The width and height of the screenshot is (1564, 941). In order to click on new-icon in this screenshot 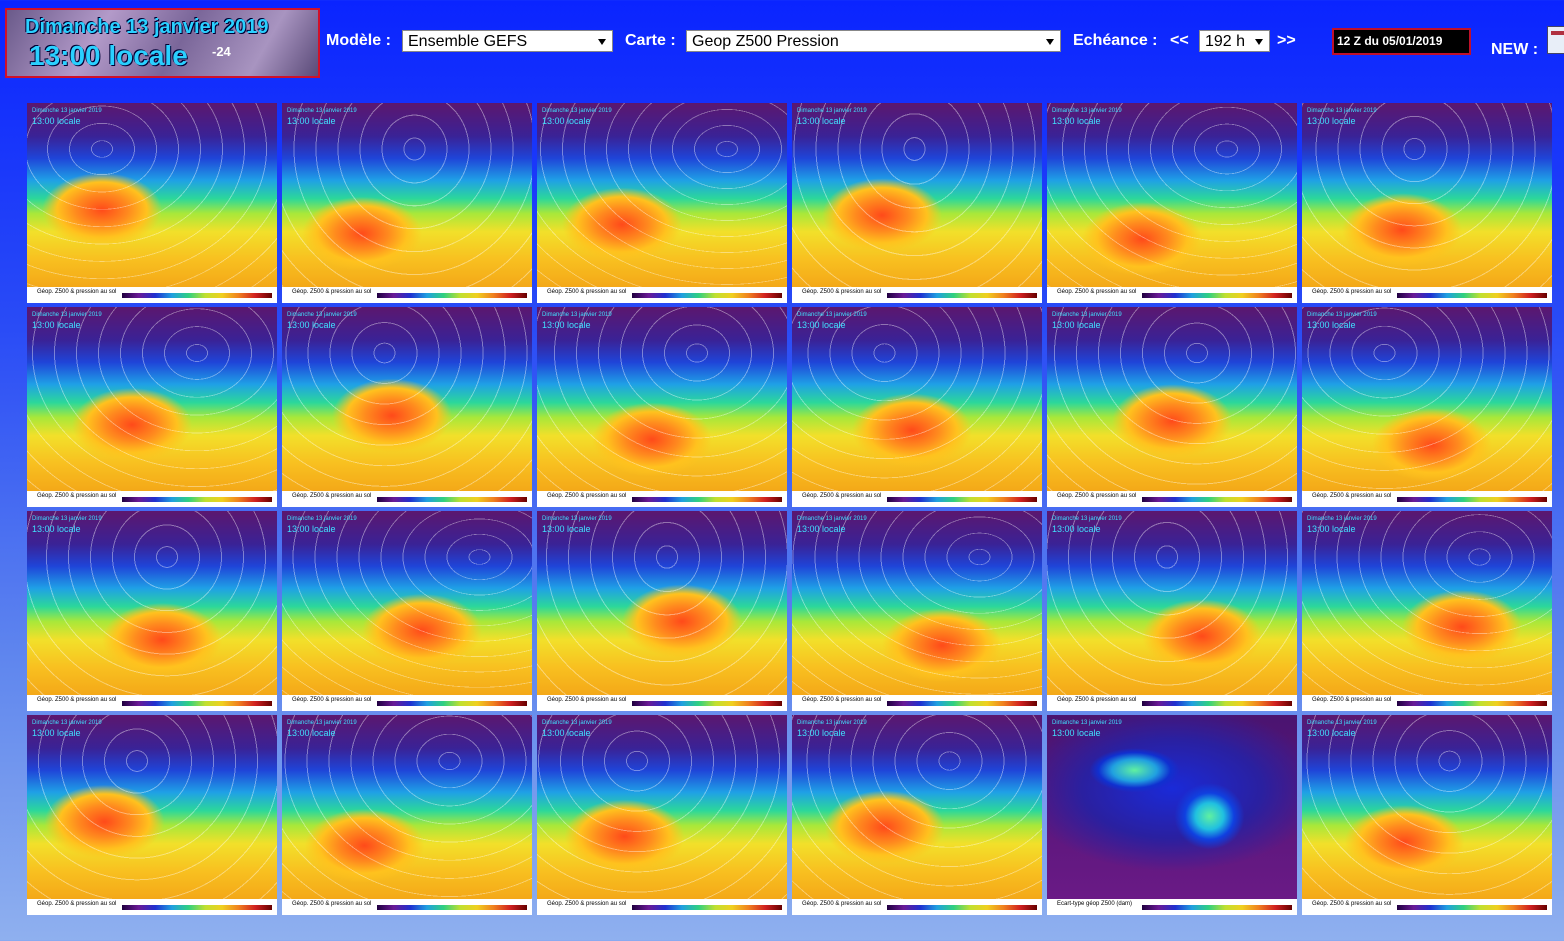, I will do `click(1555, 40)`.